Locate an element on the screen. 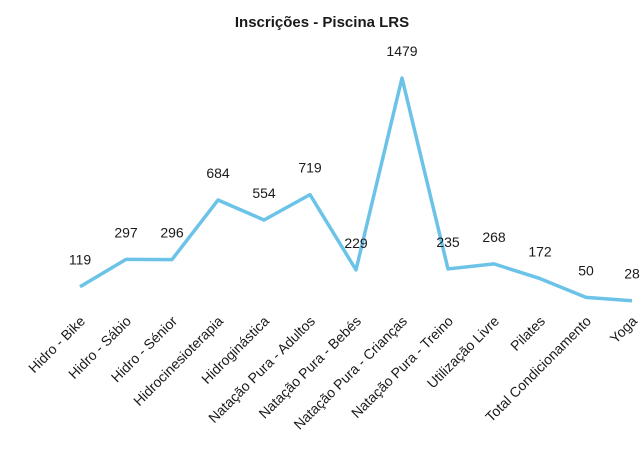 Image resolution: width=643 pixels, height=458 pixels. data-label: 684 is located at coordinates (218, 173).